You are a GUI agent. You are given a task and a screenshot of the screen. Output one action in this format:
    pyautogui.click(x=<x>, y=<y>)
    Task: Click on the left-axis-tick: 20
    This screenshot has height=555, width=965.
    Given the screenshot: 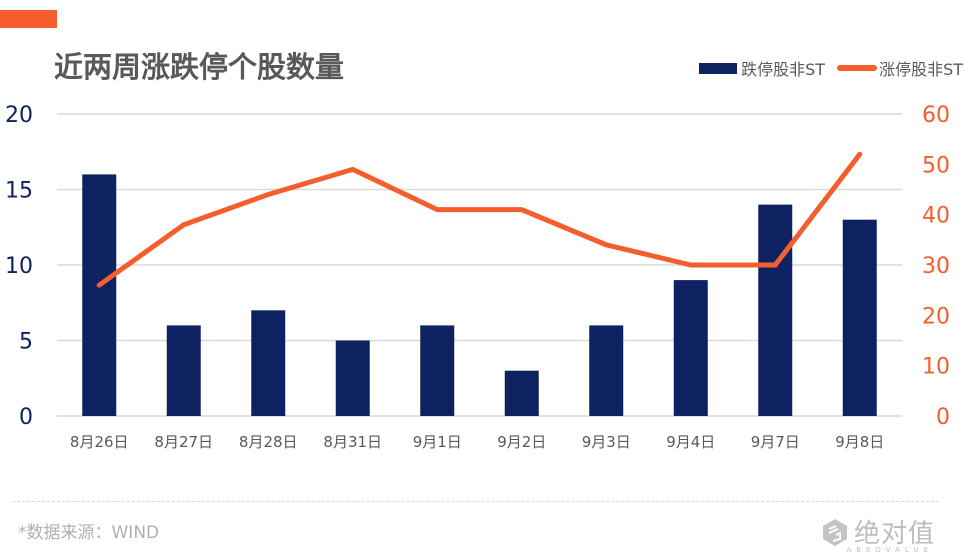 What is the action you would take?
    pyautogui.click(x=19, y=115)
    